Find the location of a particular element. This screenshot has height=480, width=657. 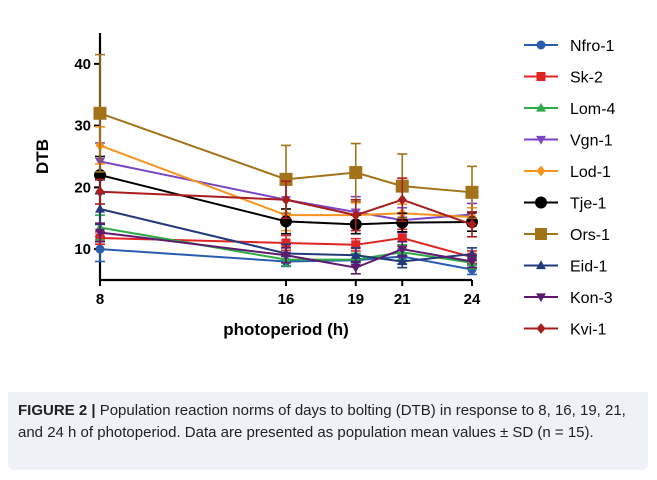

y-tick-label: 40 is located at coordinates (82, 64).